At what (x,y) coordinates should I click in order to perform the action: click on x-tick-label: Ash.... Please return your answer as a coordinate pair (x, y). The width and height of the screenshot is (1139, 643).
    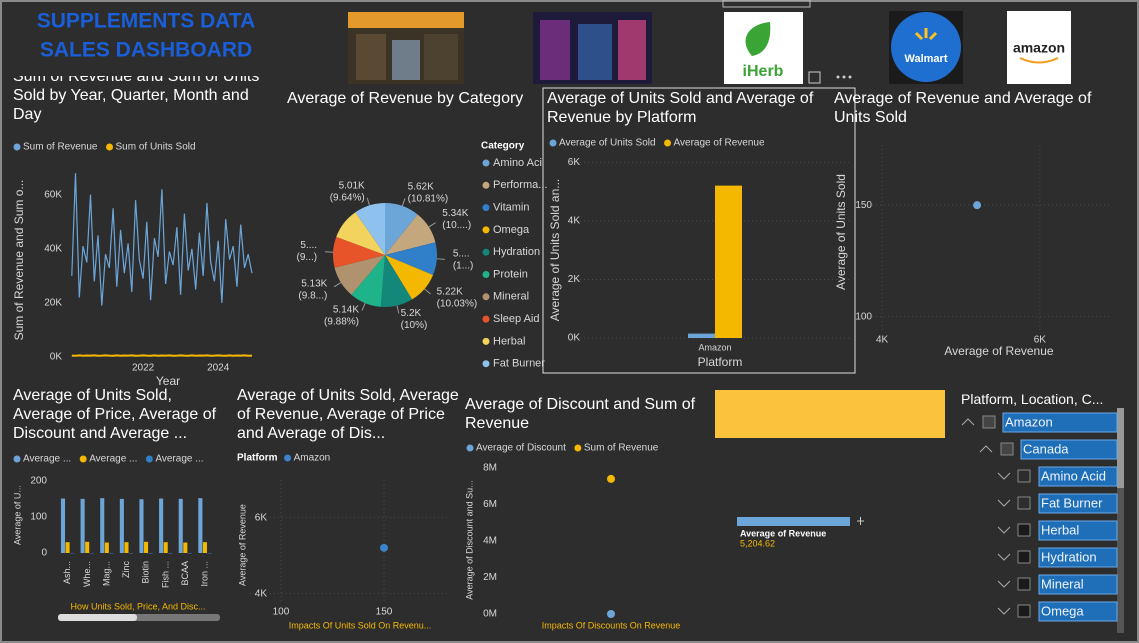
    Looking at the image, I should click on (67, 572).